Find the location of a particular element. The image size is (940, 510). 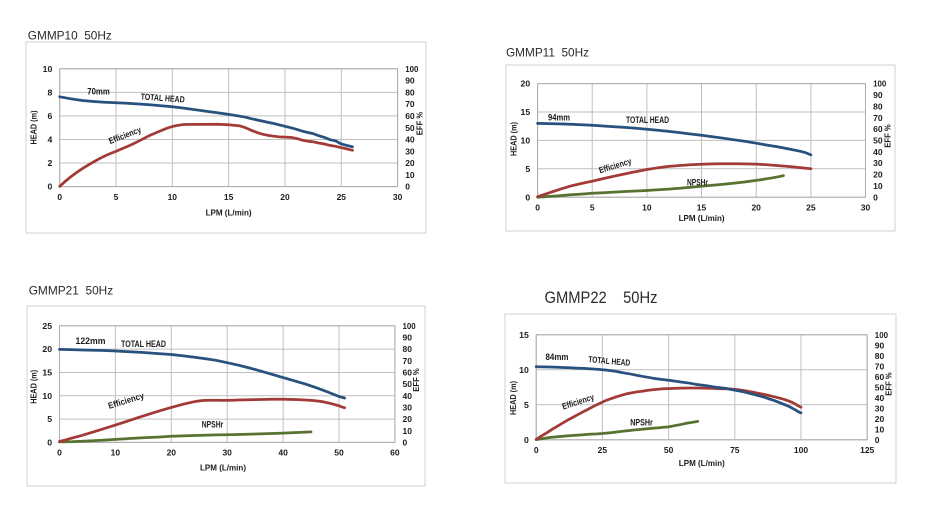

svg-text: 94mm is located at coordinates (559, 118).